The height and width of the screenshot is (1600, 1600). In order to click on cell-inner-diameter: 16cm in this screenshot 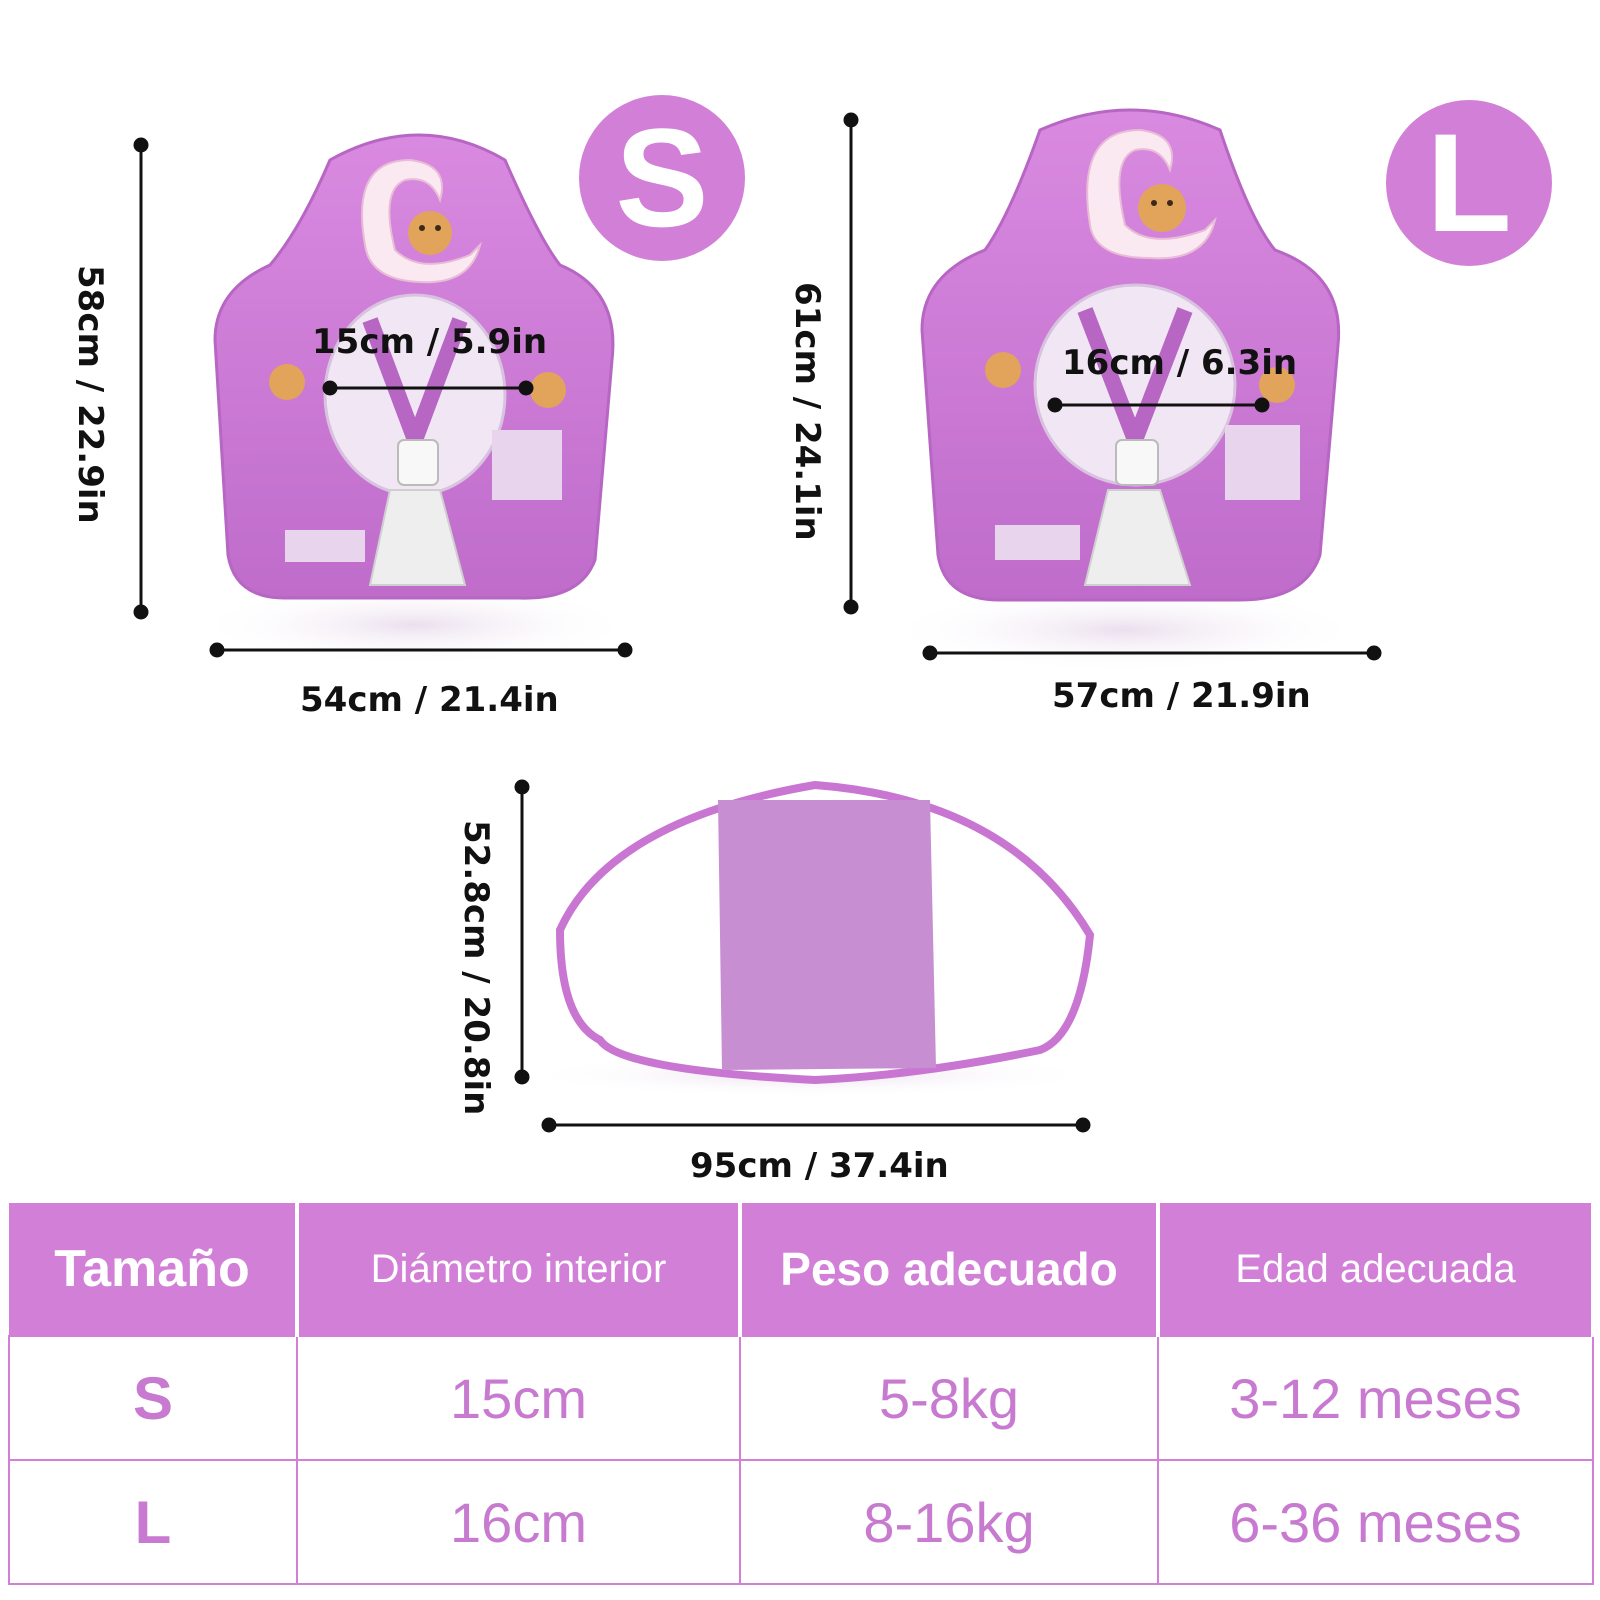, I will do `click(518, 1522)`.